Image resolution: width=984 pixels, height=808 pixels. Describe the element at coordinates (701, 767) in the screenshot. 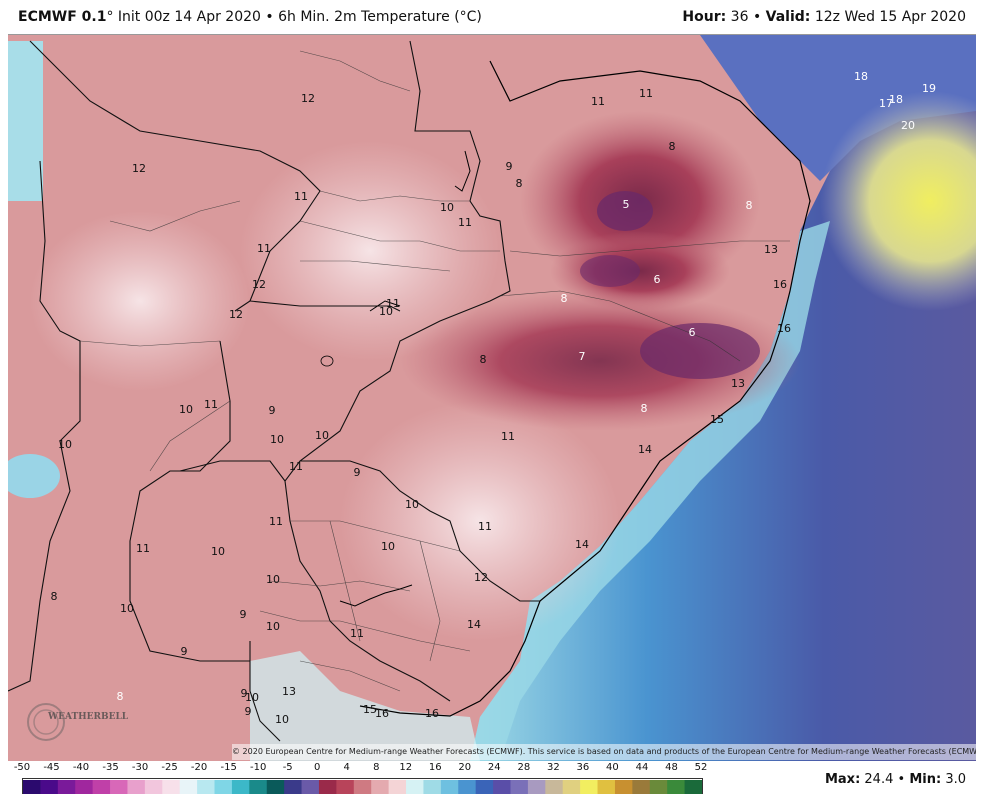

I see `colorbar-tick: 52` at that location.